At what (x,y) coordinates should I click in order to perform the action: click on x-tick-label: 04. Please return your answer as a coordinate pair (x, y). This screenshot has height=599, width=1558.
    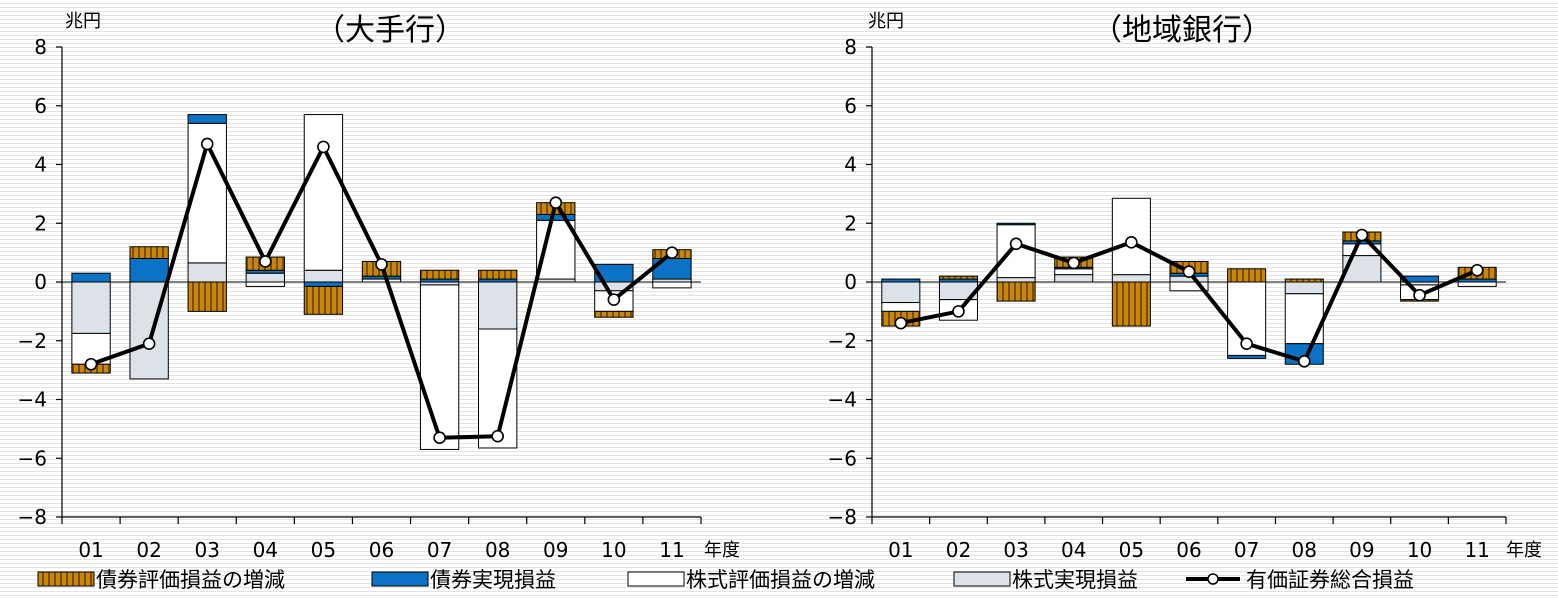
    Looking at the image, I should click on (265, 550).